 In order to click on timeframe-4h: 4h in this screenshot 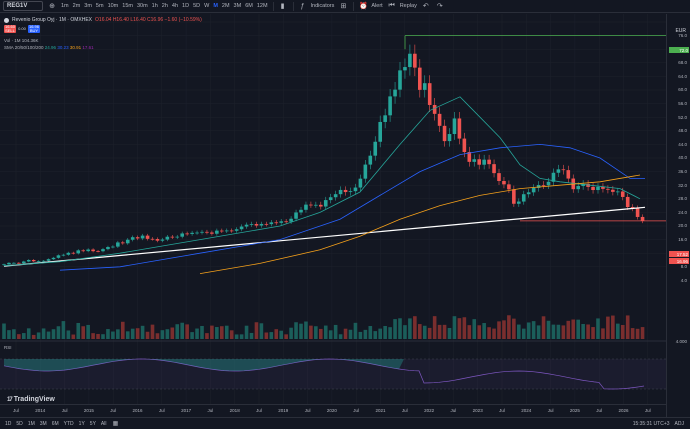, I will do `click(175, 6)`.